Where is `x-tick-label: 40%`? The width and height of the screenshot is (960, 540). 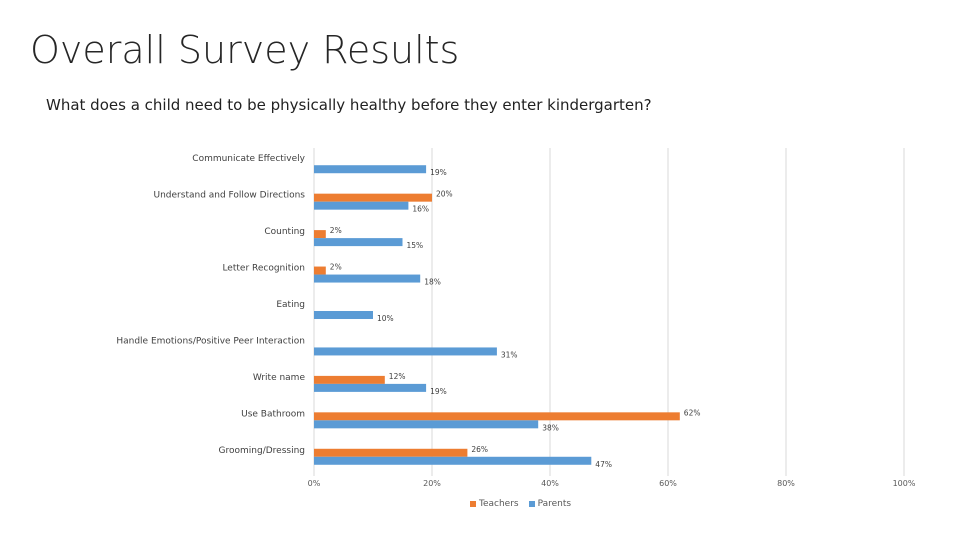
x-tick-label: 40% is located at coordinates (550, 483).